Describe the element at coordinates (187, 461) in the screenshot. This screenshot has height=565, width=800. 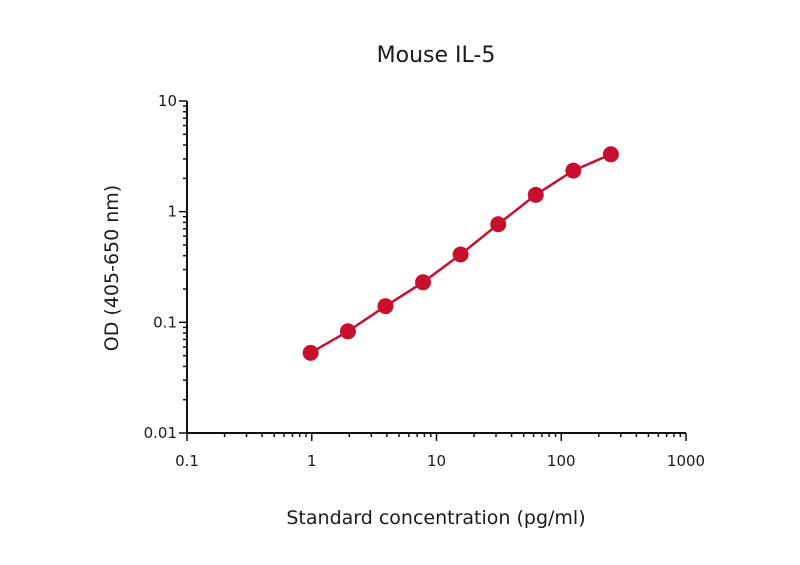
I see `x-tick-label: 0.1` at that location.